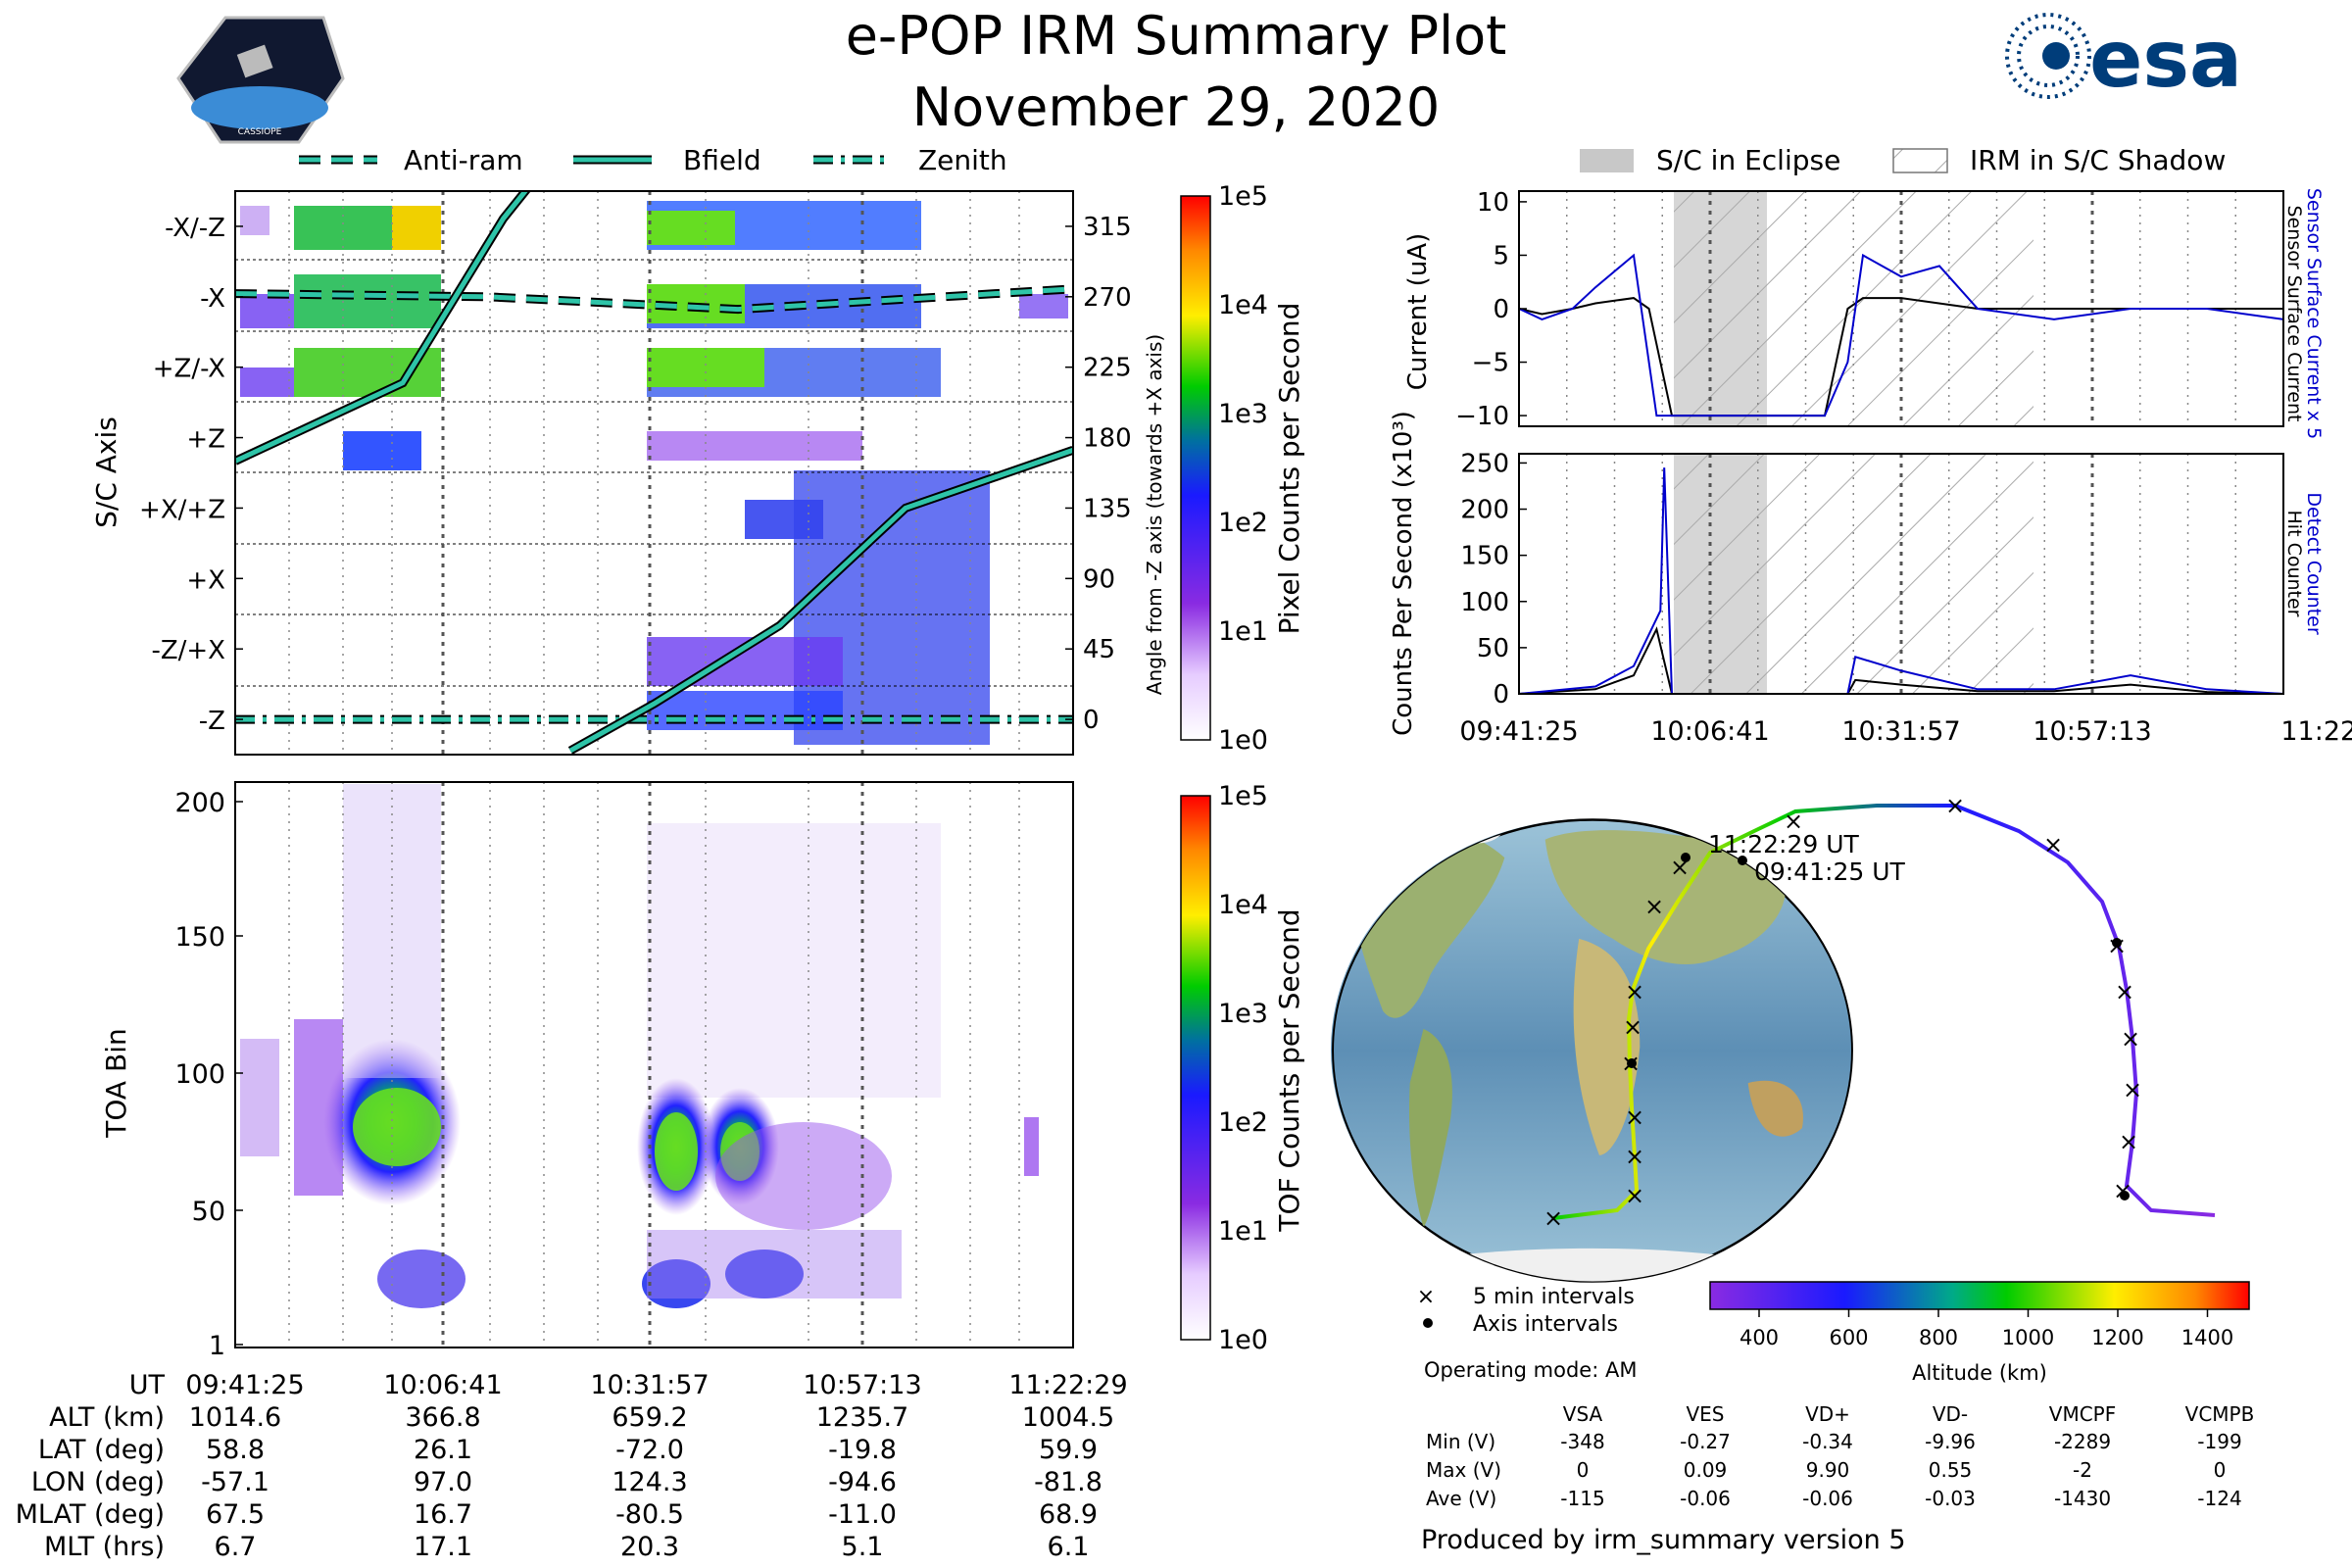 The height and width of the screenshot is (1568, 2352). What do you see at coordinates (2082, 1441) in the screenshot?
I see `voltage-cell: -2289` at bounding box center [2082, 1441].